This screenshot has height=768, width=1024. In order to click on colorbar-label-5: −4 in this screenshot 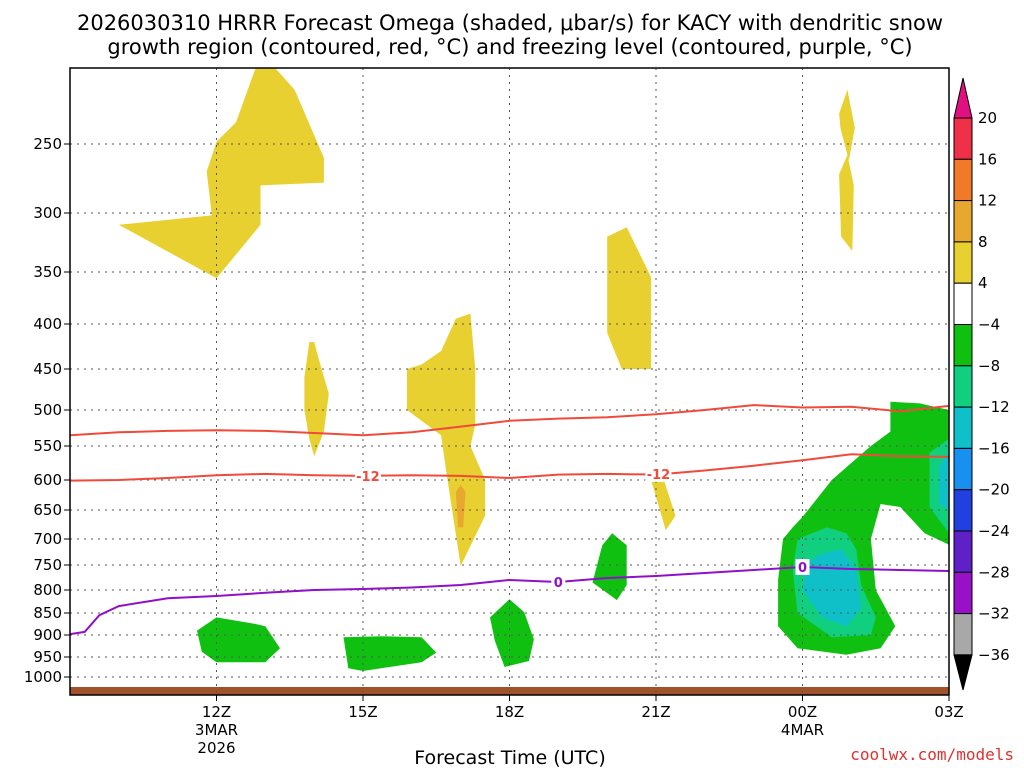, I will do `click(989, 325)`.